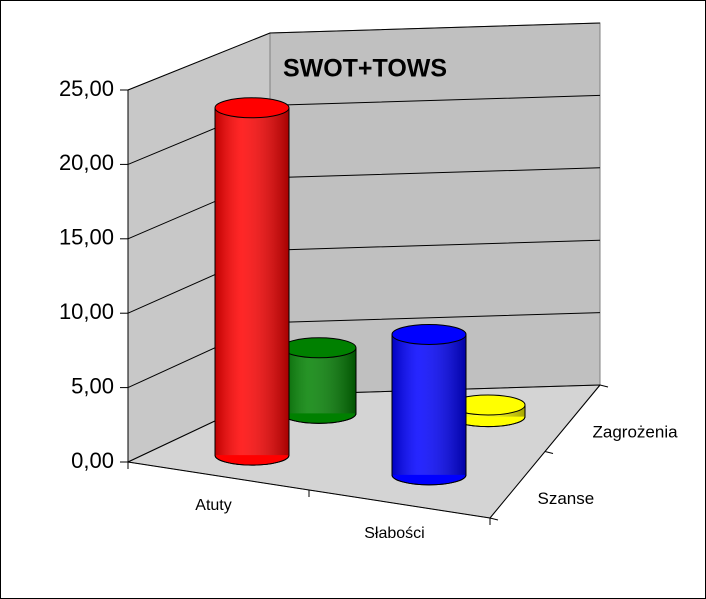  I want to click on y-tick-label: 15,00, so click(86, 237).